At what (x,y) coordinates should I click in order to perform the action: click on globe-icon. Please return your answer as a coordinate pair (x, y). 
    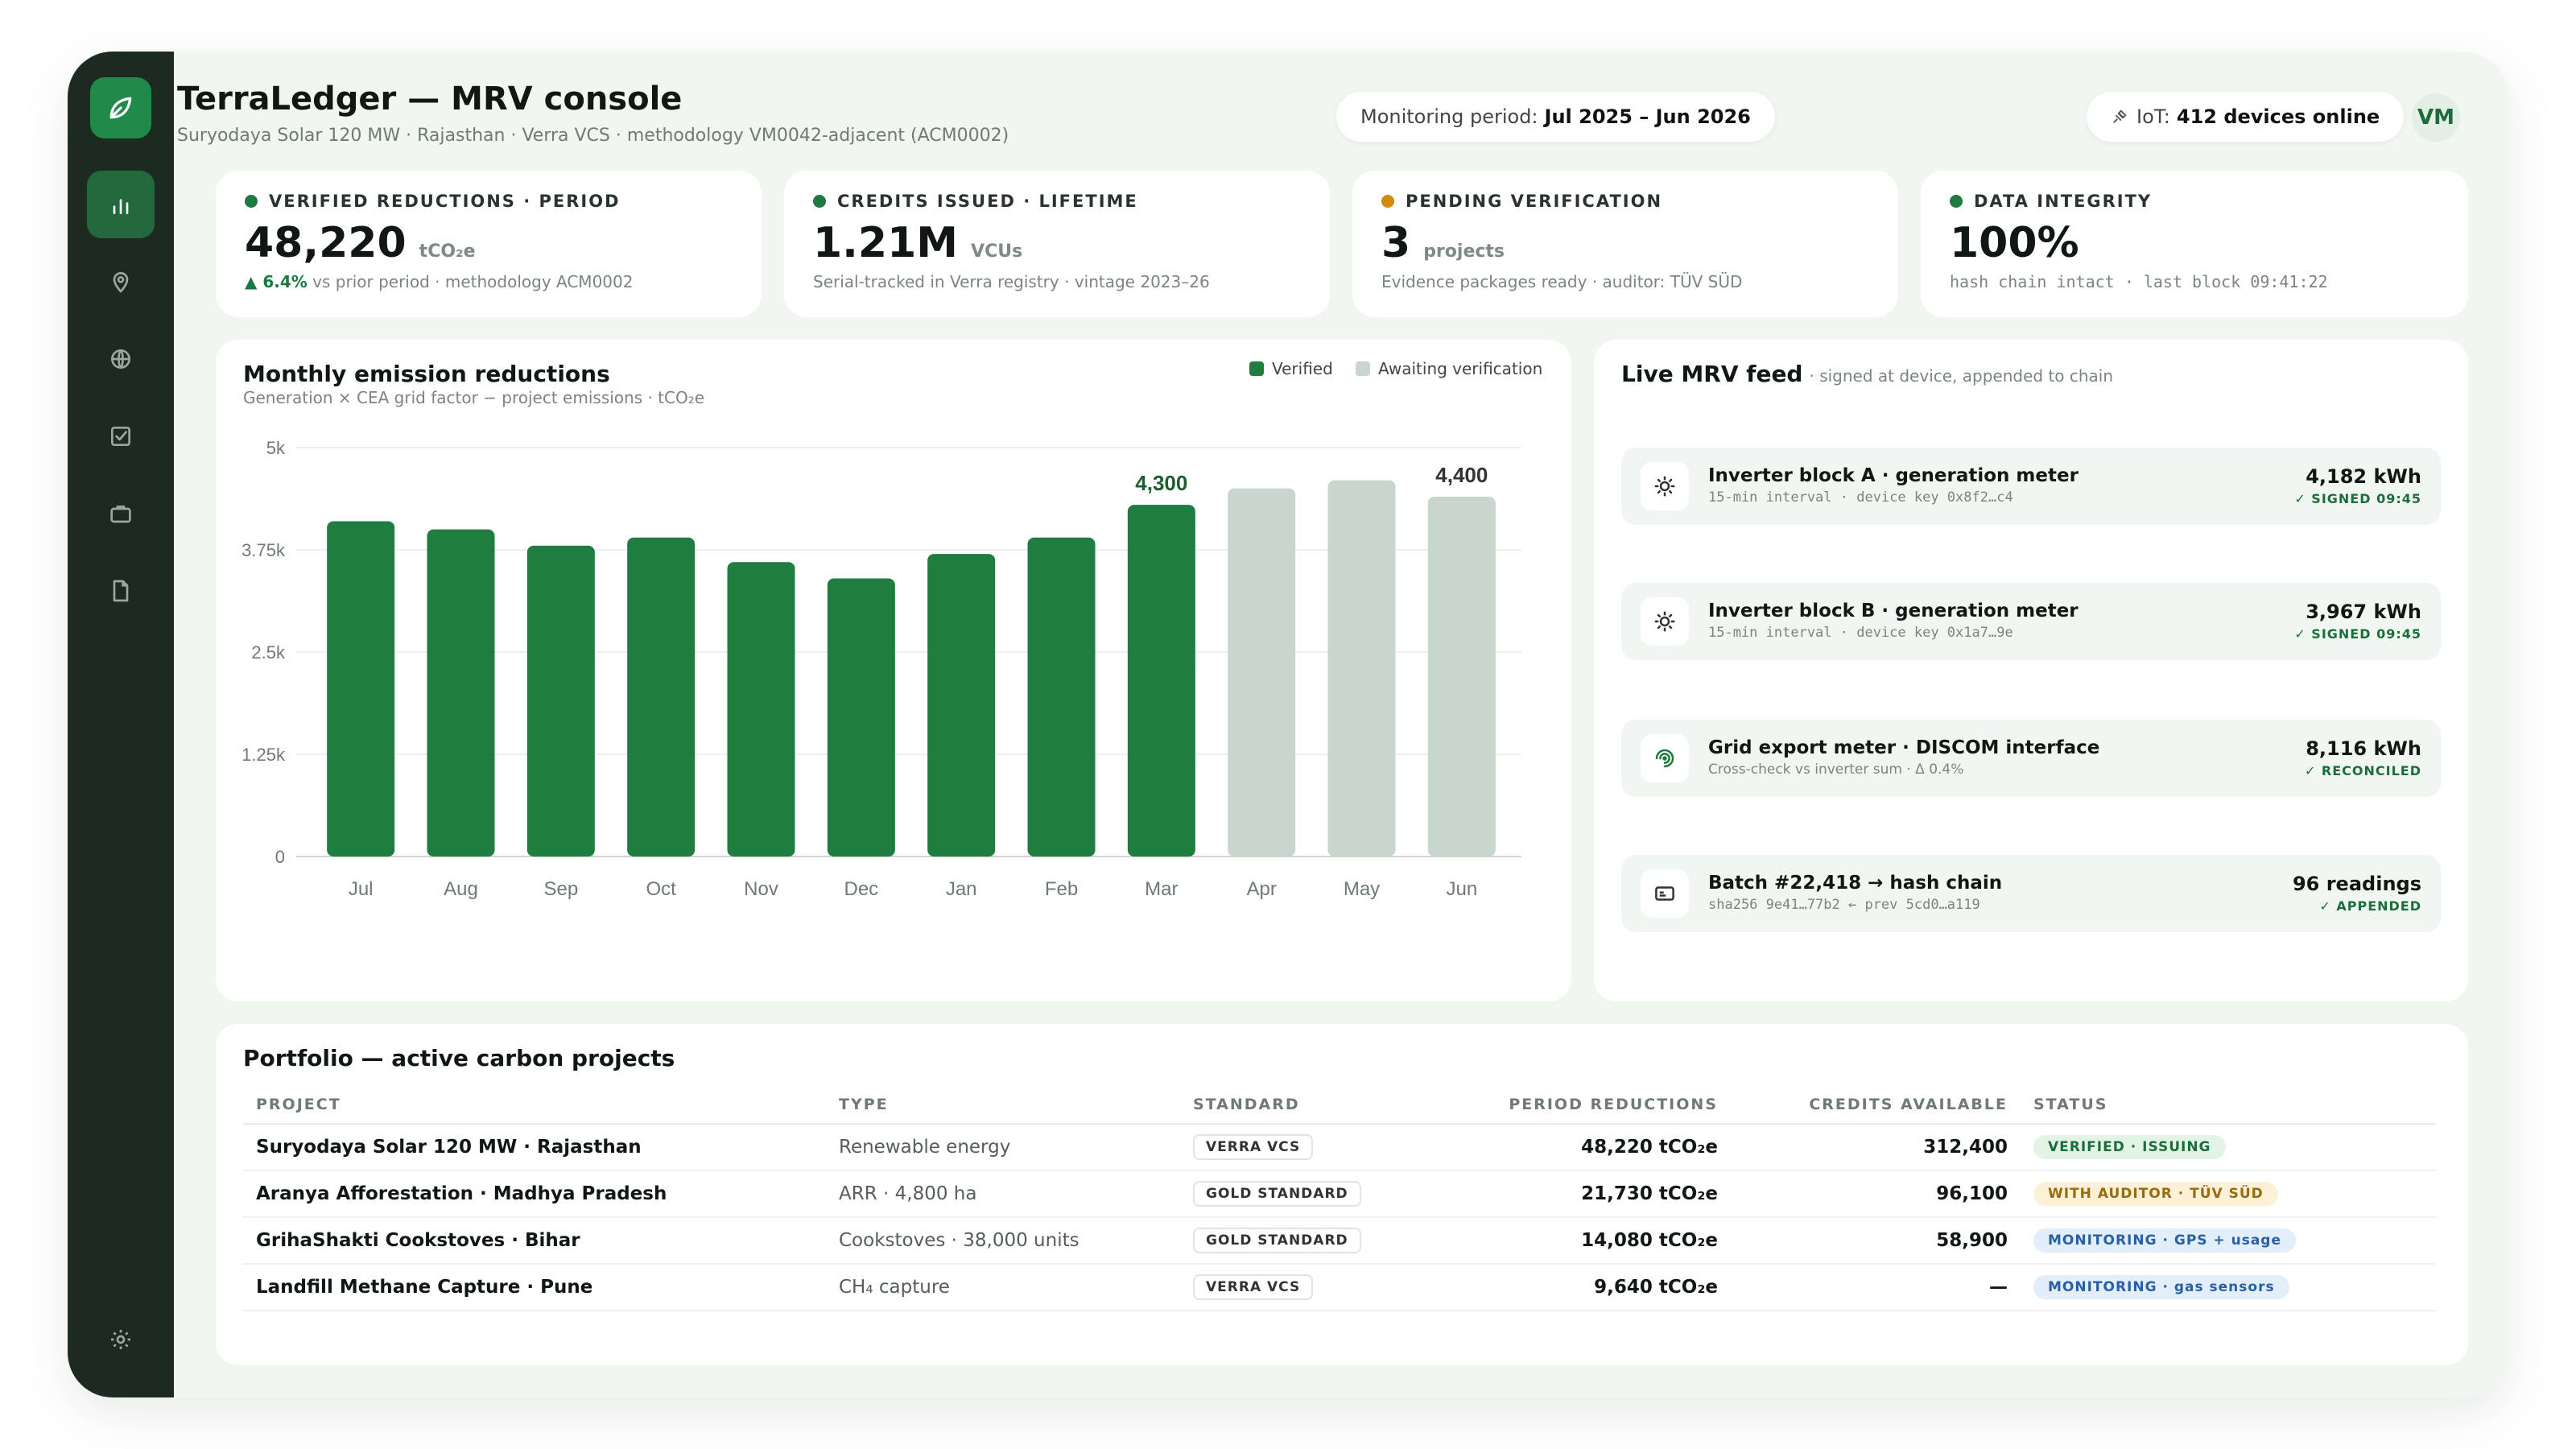
    Looking at the image, I should click on (121, 359).